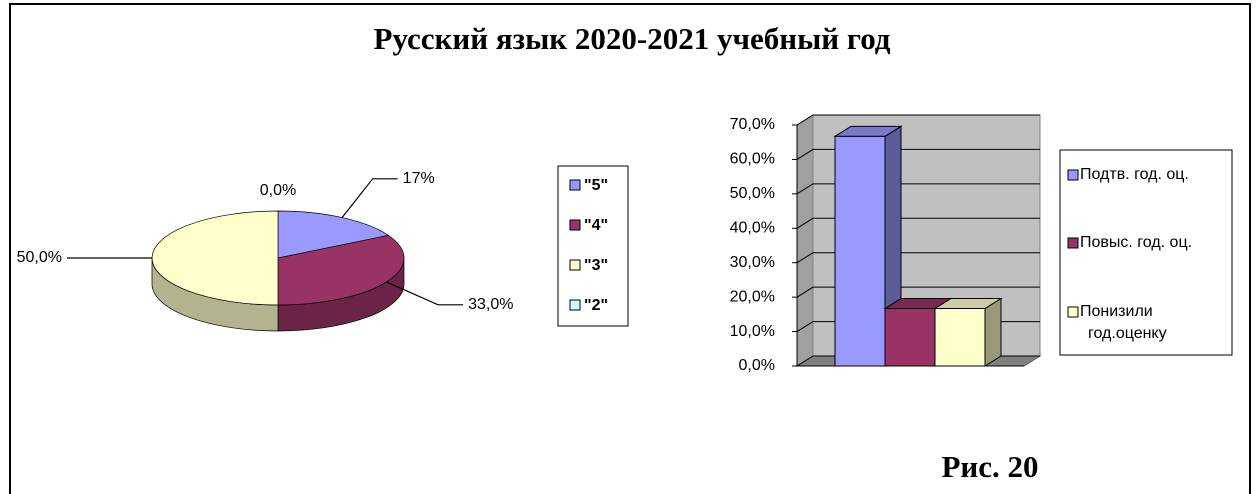  I want to click on pie-value-label: 50,0%, so click(39, 257).